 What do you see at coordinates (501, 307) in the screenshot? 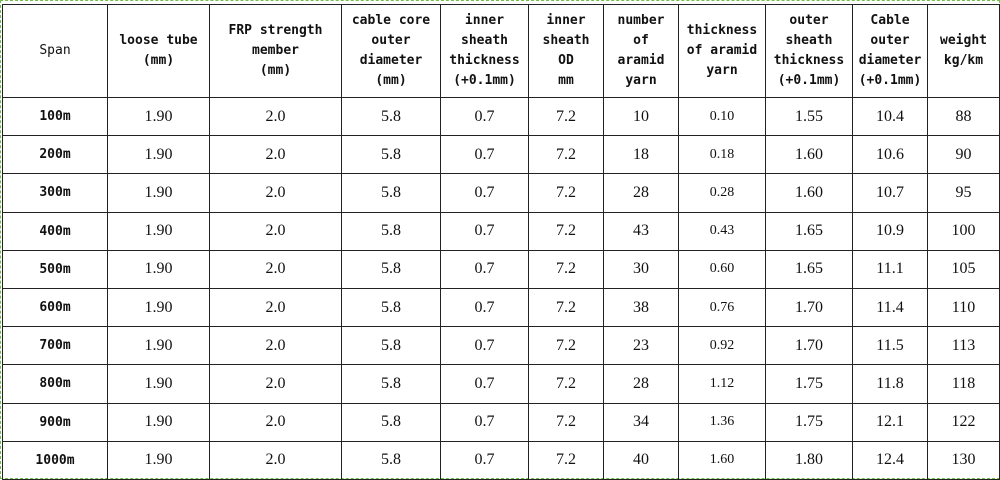
I see `table-row: 600m 1.90 2.0 5.8 0.7 7.2 38 0.76 1.70 11.4 110` at bounding box center [501, 307].